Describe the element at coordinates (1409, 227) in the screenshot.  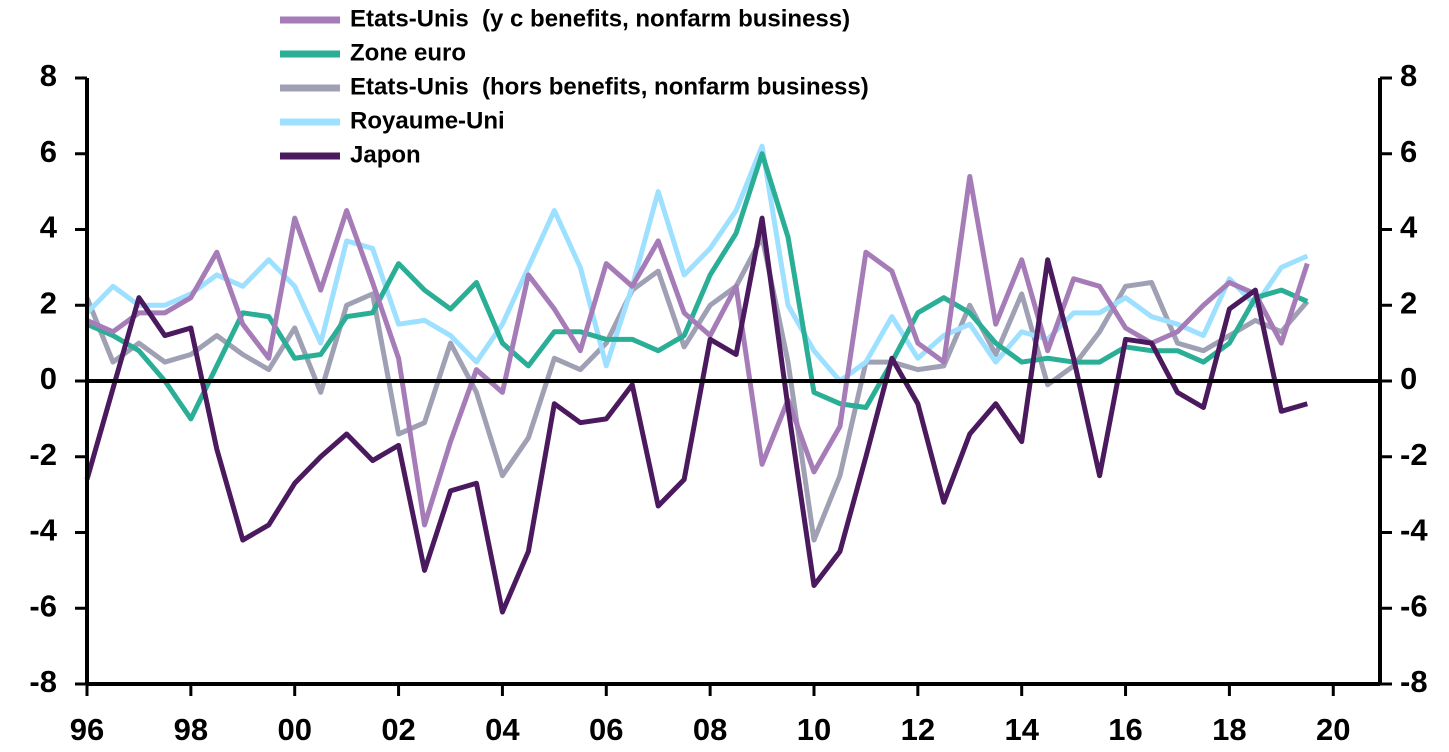
I see `y-tick-label-right: 4` at that location.